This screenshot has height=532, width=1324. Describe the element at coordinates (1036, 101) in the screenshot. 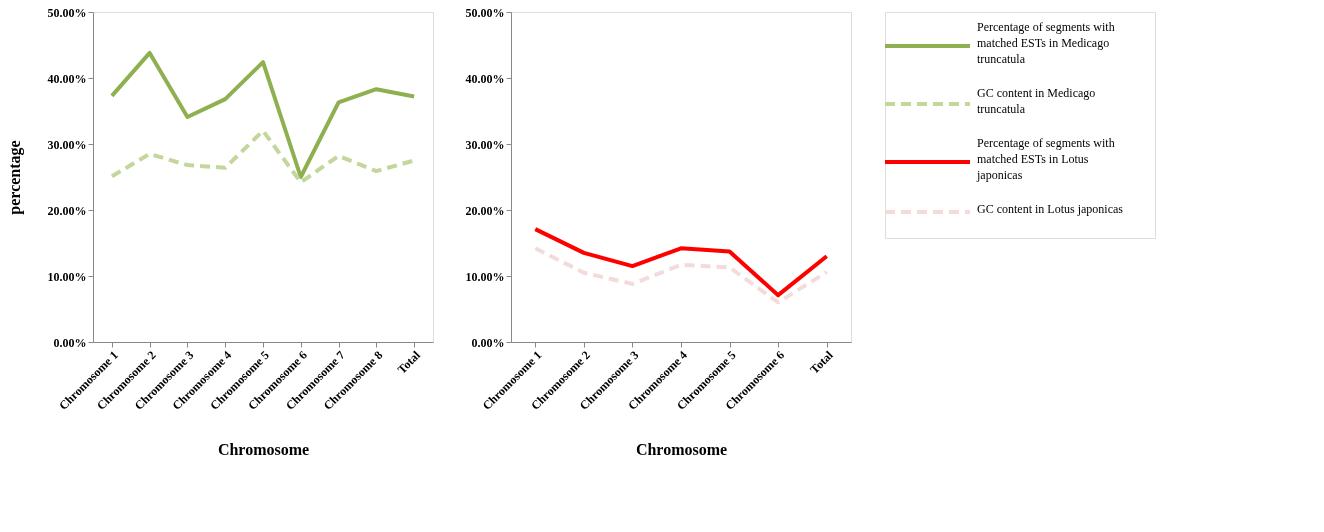

I see `text: GC content in Medicago truncatula` at that location.